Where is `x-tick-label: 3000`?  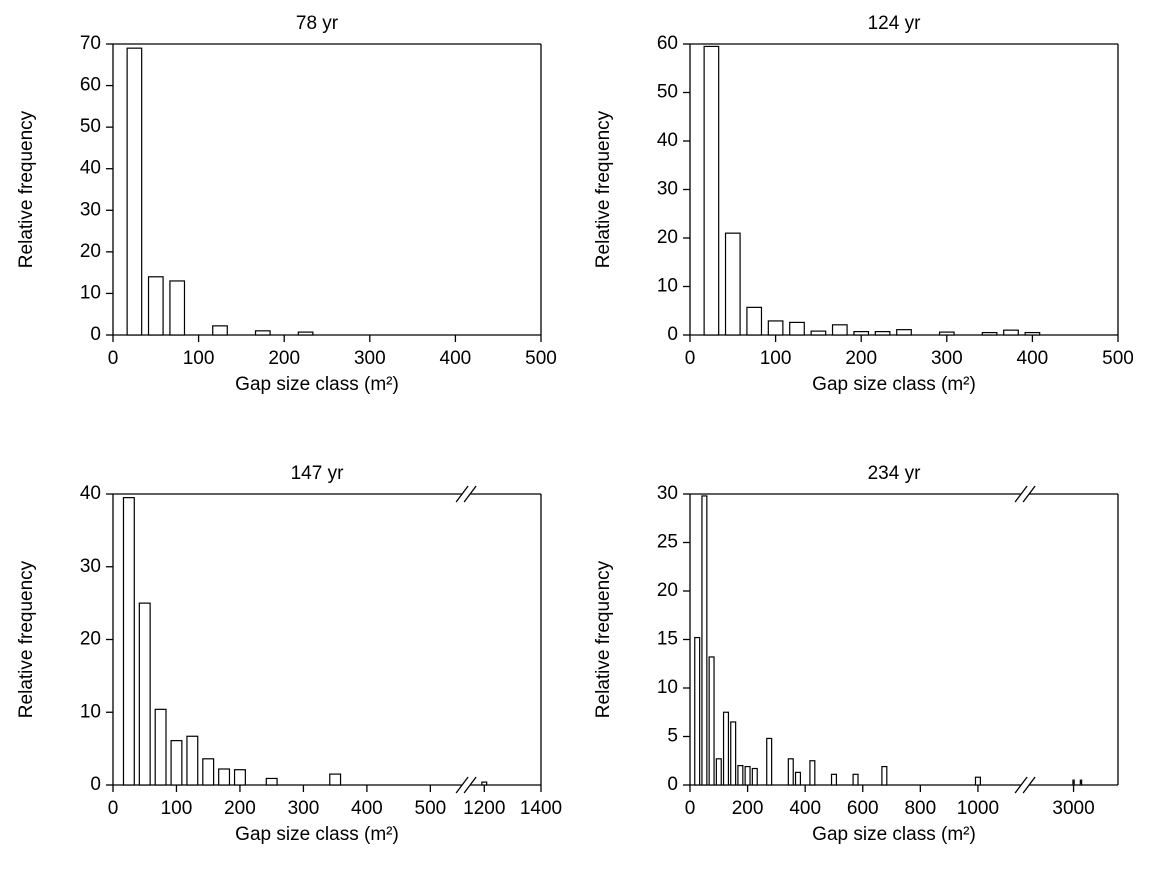 x-tick-label: 3000 is located at coordinates (1073, 808).